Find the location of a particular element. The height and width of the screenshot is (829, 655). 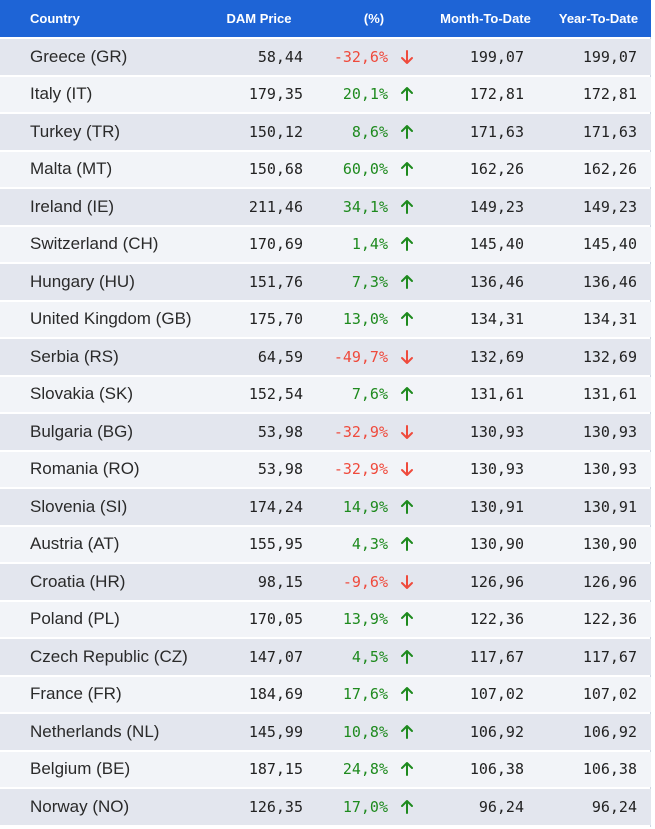

table-row: Malta (MT) 150,68 60,0% 162,26 162,26 is located at coordinates (325, 169).